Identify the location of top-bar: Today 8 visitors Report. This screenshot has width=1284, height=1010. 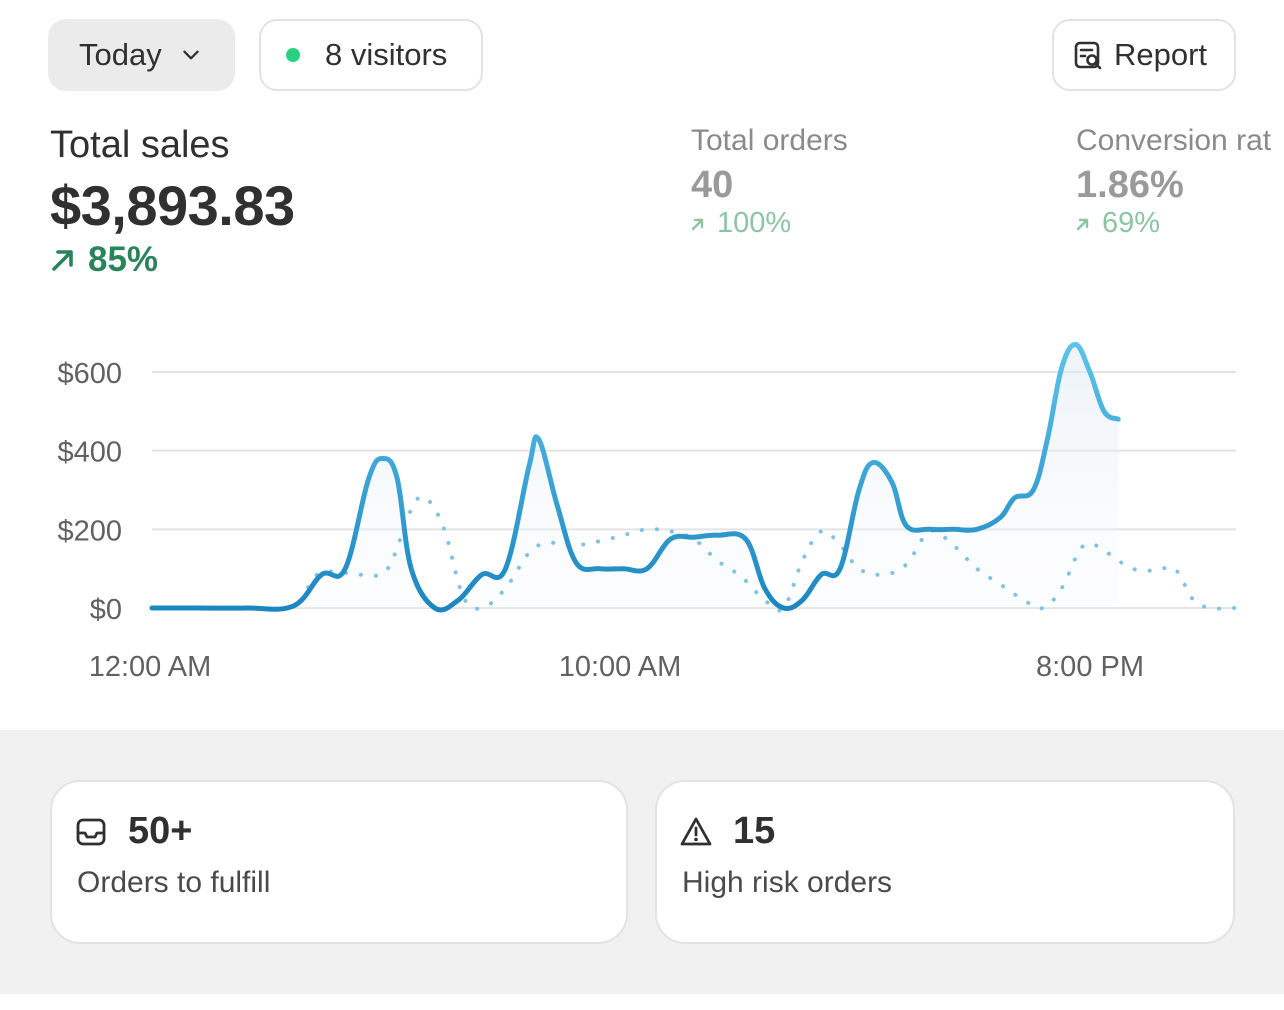
(642, 55).